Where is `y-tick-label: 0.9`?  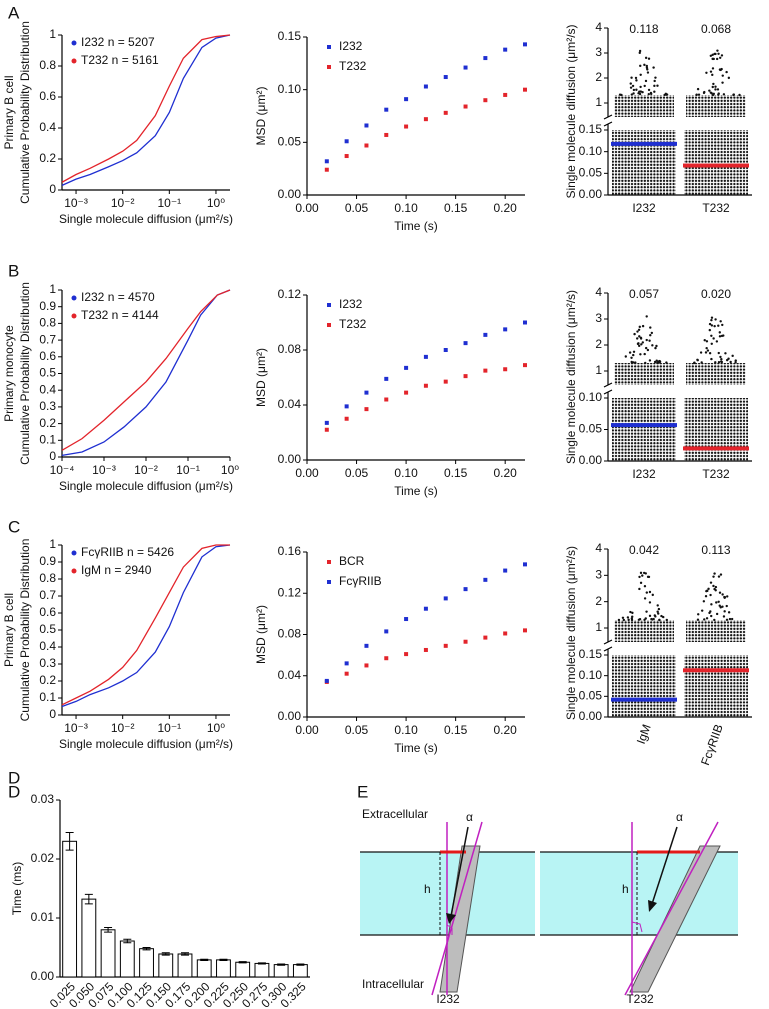
y-tick-label: 0.9 is located at coordinates (47, 306).